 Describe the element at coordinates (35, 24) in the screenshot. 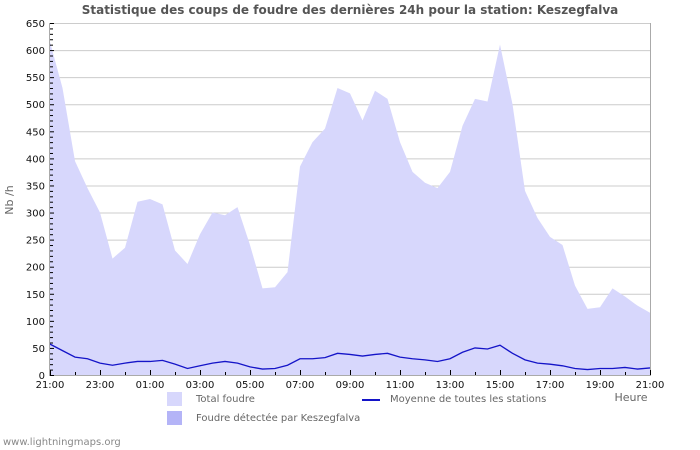

I see `svg-text: 650` at that location.